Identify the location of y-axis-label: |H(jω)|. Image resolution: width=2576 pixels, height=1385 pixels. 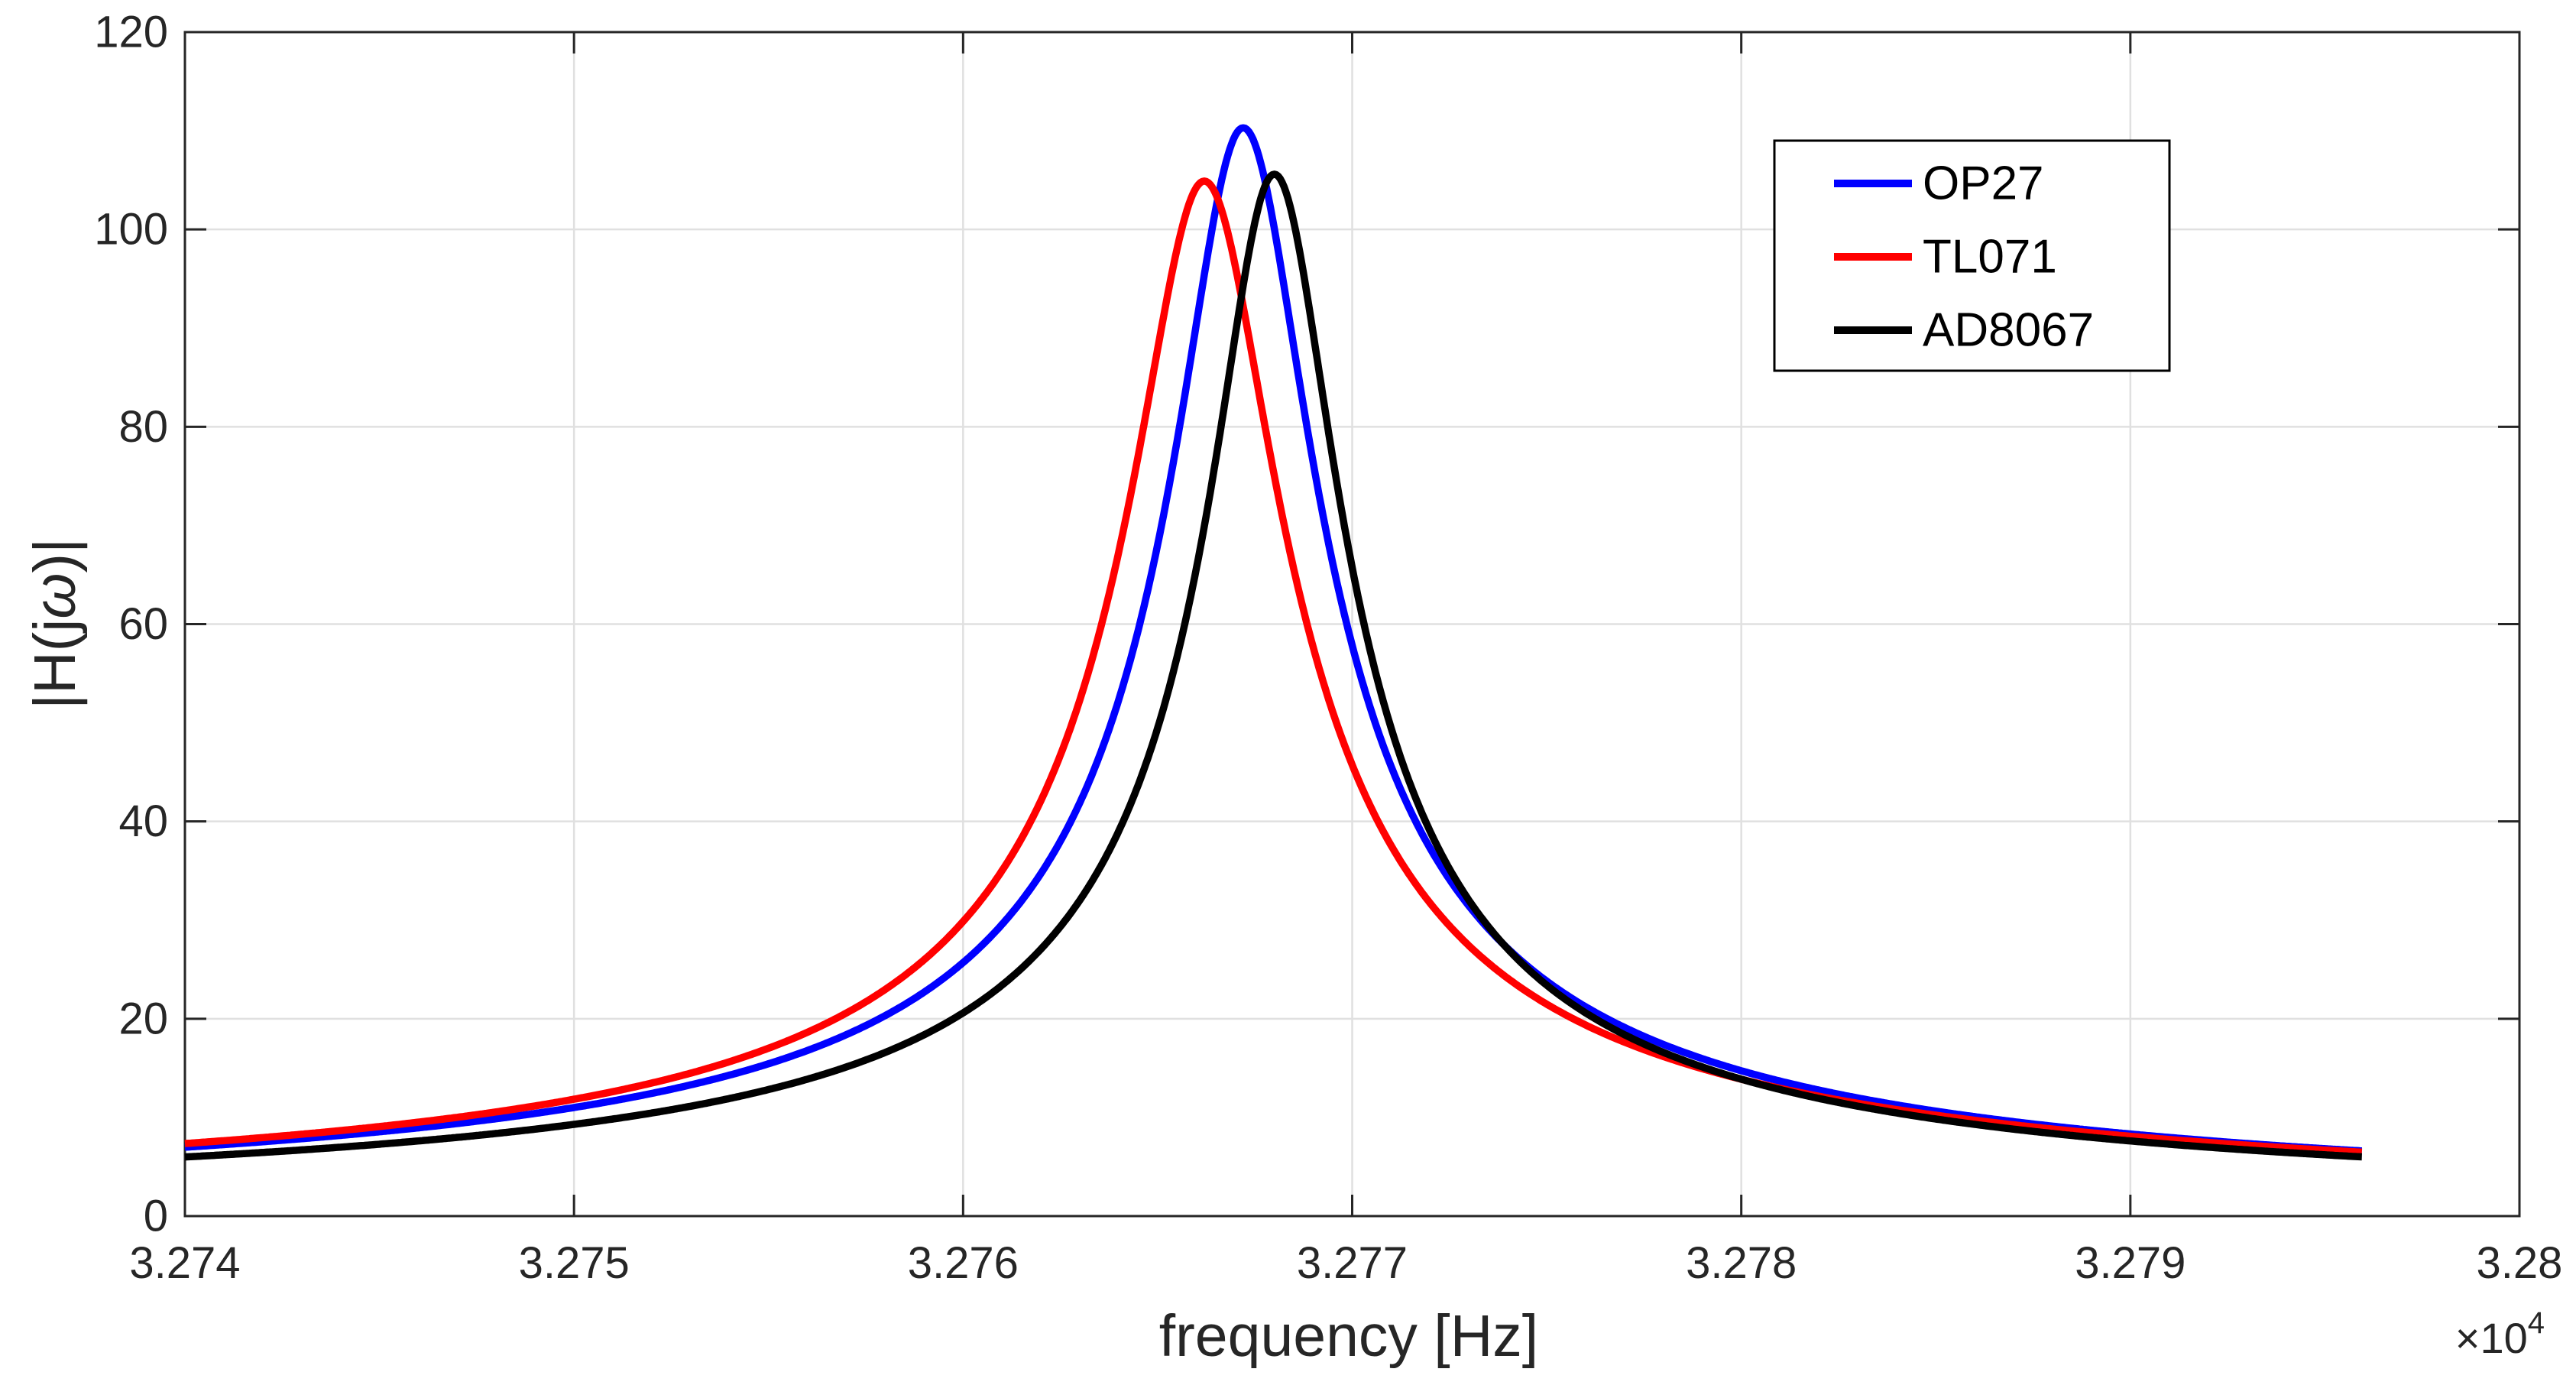
(55, 623).